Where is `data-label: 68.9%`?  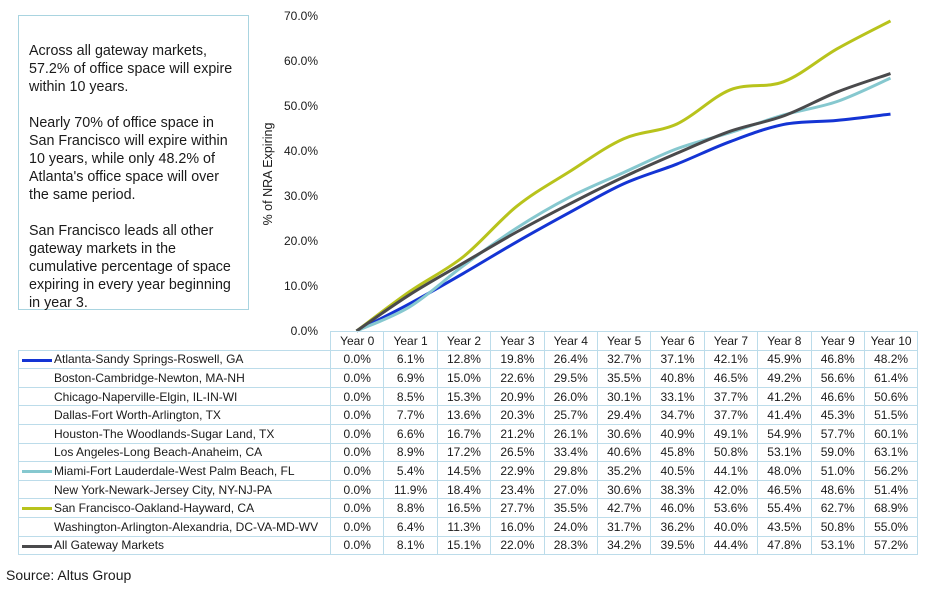
data-label: 68.9% is located at coordinates (891, 508).